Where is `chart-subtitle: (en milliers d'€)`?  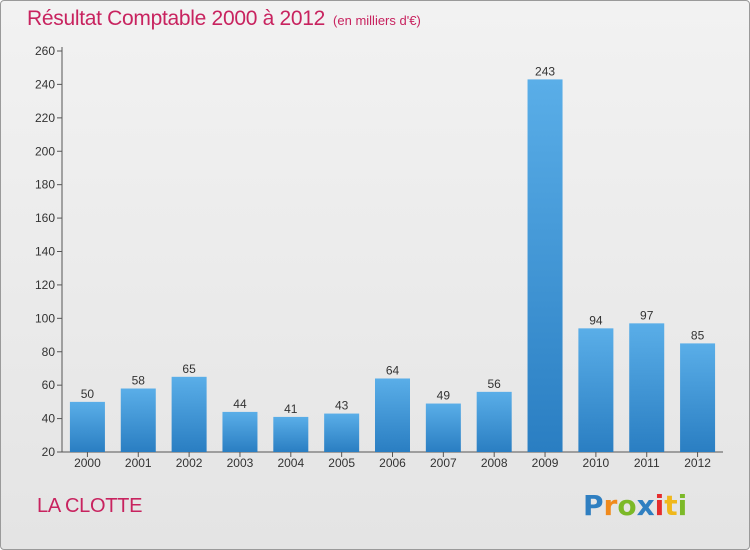
chart-subtitle: (en milliers d'€) is located at coordinates (377, 20).